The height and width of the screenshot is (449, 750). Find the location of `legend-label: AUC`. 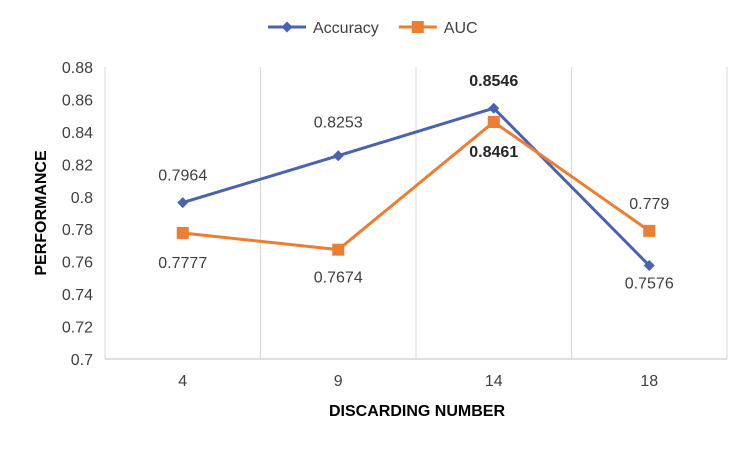

legend-label: AUC is located at coordinates (461, 28).